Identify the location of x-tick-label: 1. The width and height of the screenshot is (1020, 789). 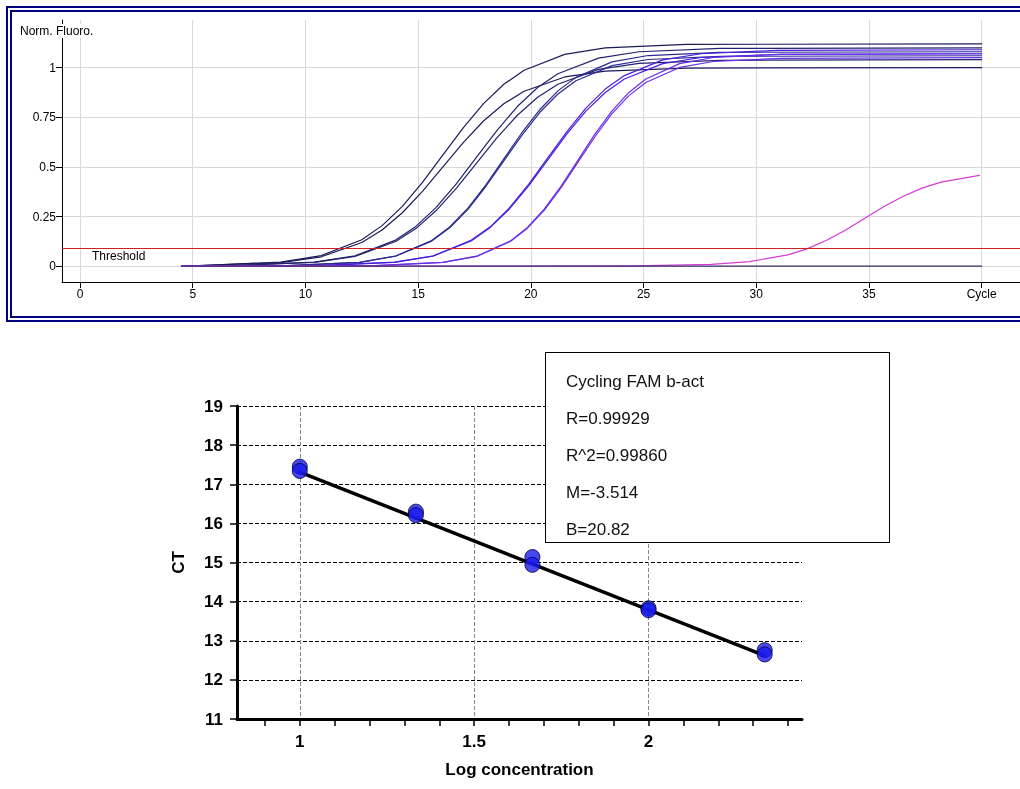
(300, 741).